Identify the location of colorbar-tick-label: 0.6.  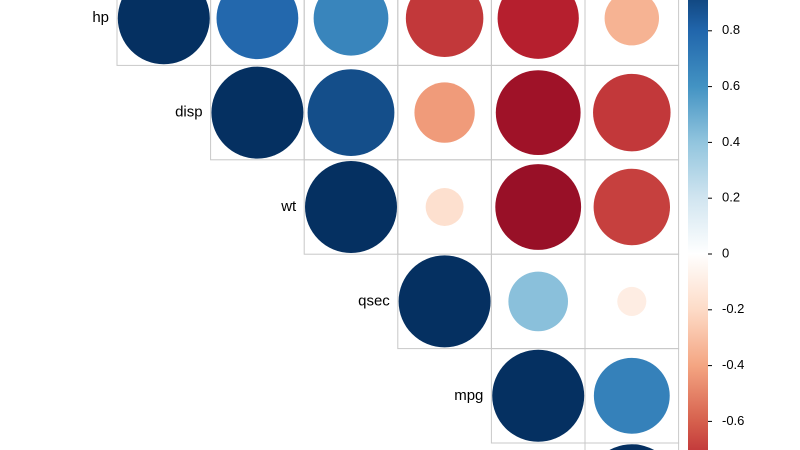
(731, 85).